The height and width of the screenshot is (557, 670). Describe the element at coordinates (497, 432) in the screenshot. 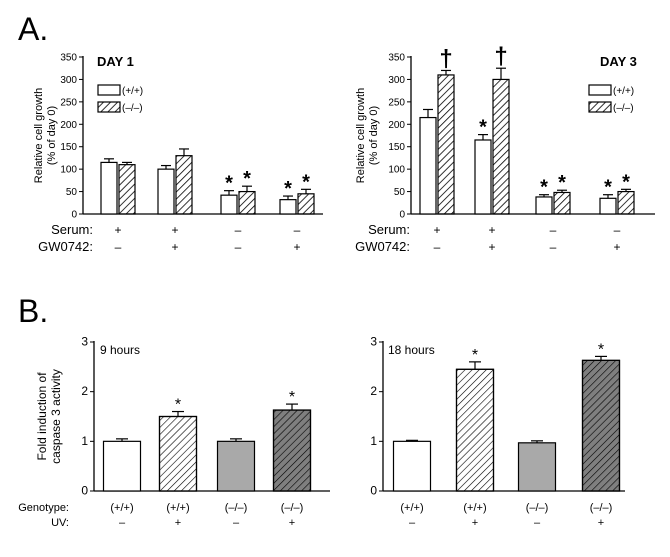

I see `chart-18h: 0 1 2 3 18 hours * * (+/+) (+/+) (–/–) (–/–) – + – +` at that location.